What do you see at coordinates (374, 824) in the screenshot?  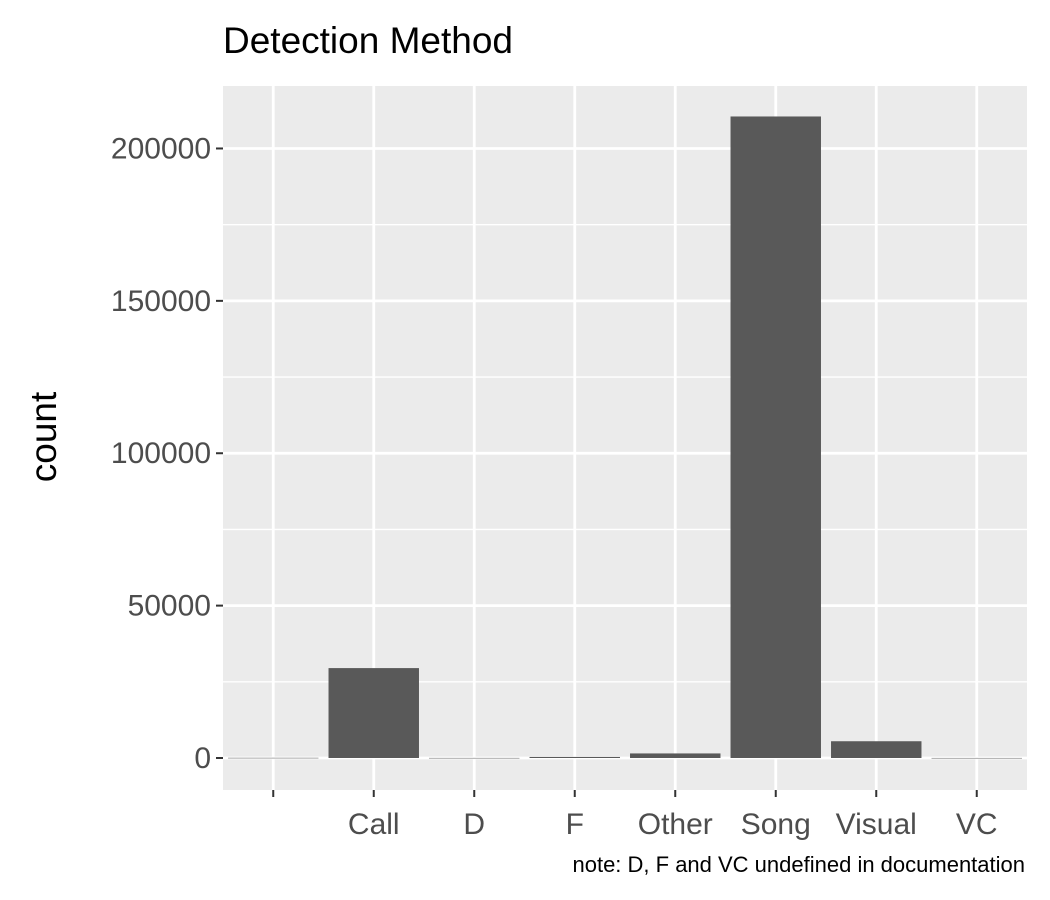 I see `x-tick-label: Call` at bounding box center [374, 824].